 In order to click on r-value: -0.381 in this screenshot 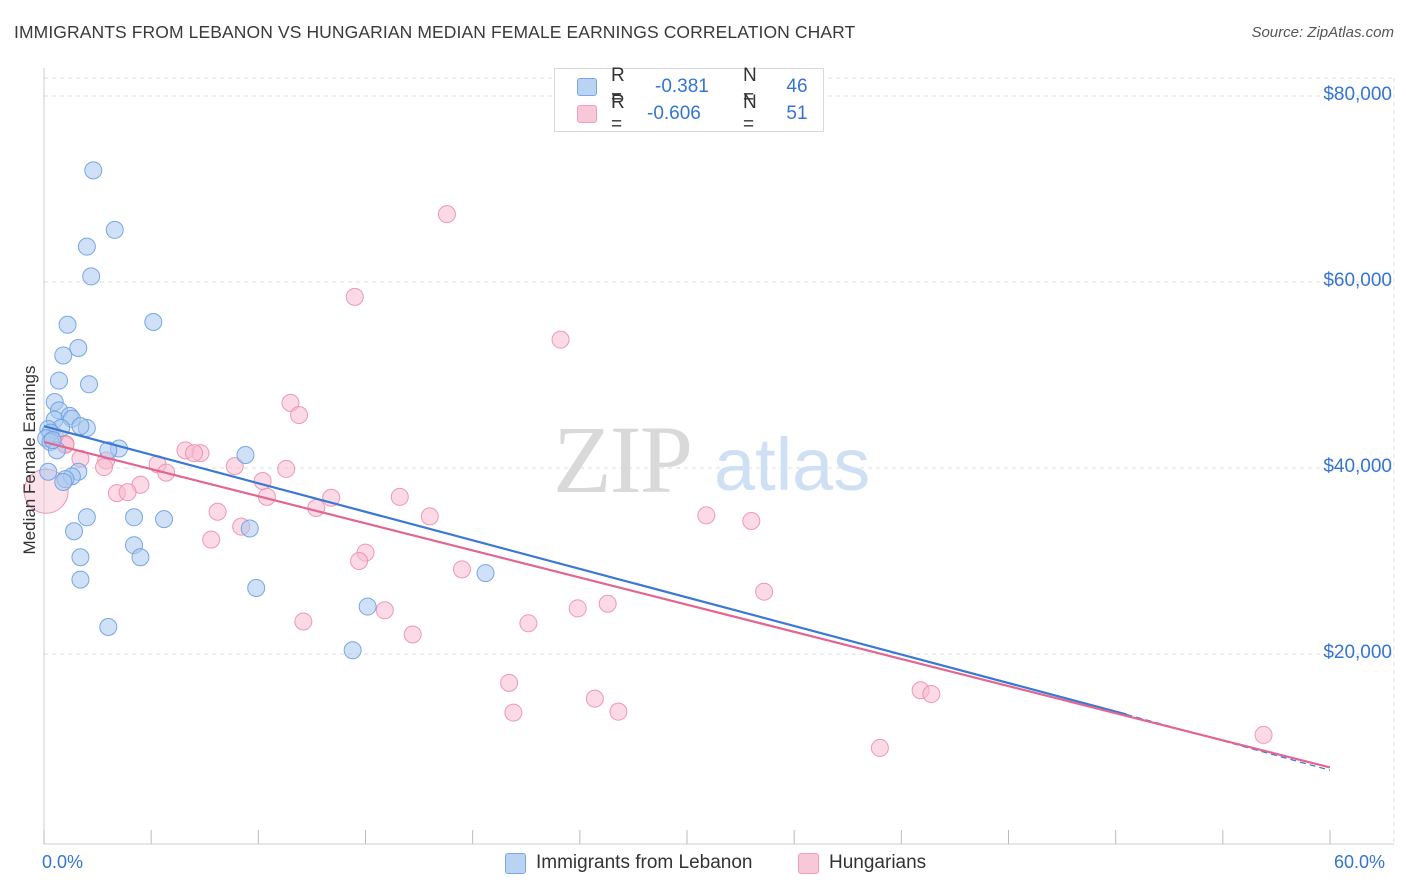, I will do `click(682, 86)`.